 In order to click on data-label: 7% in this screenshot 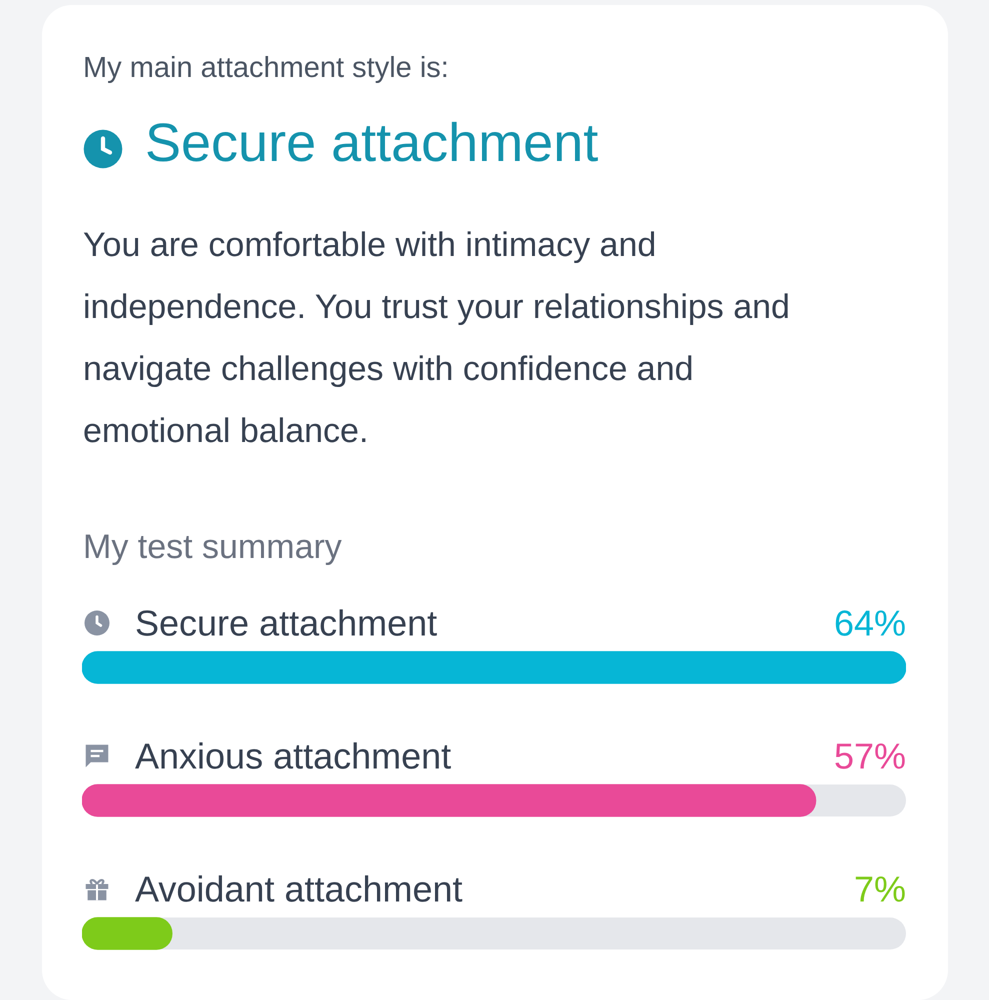, I will do `click(880, 889)`.